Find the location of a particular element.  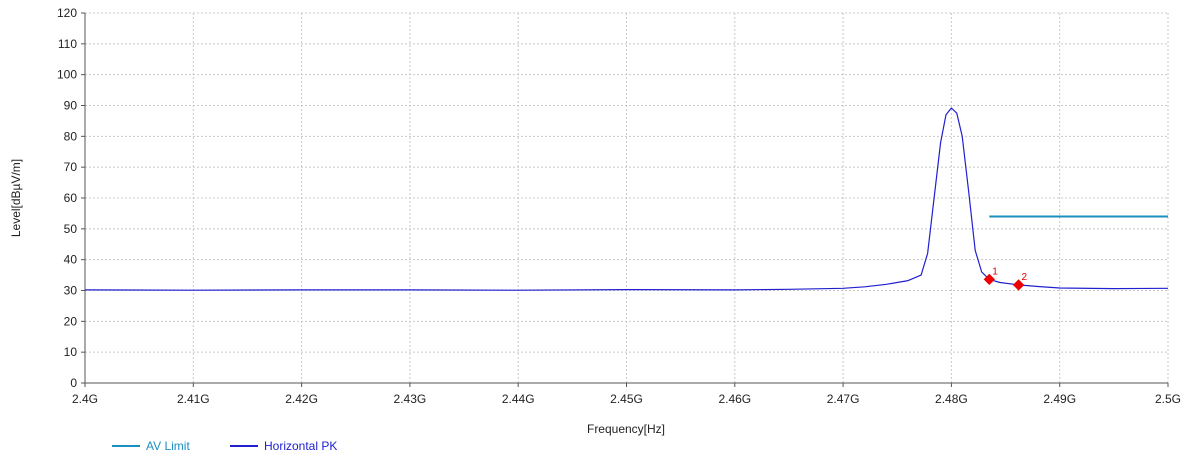

legend-label-horizontal-pk: Horizontal PK is located at coordinates (300, 446).